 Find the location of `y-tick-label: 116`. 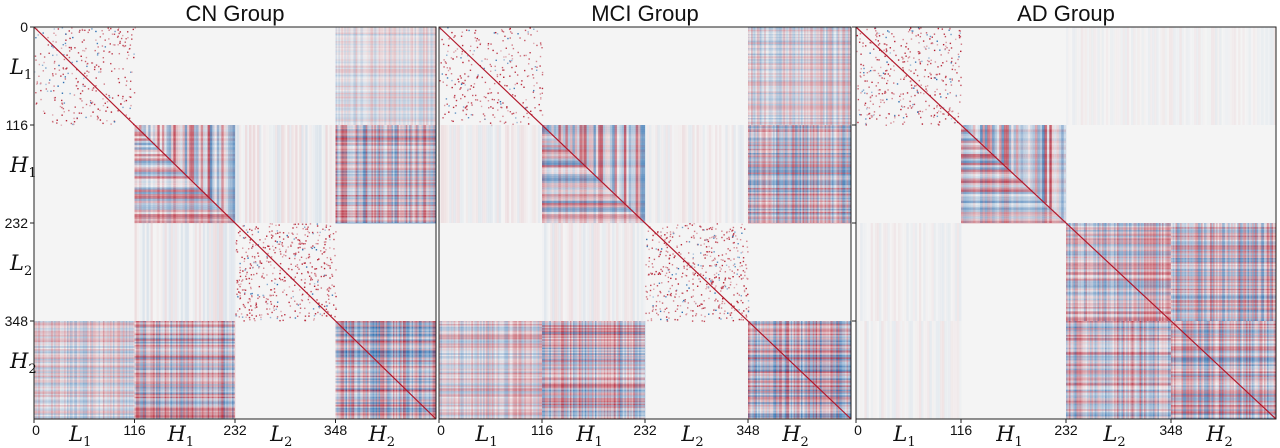

y-tick-label: 116 is located at coordinates (17, 125).